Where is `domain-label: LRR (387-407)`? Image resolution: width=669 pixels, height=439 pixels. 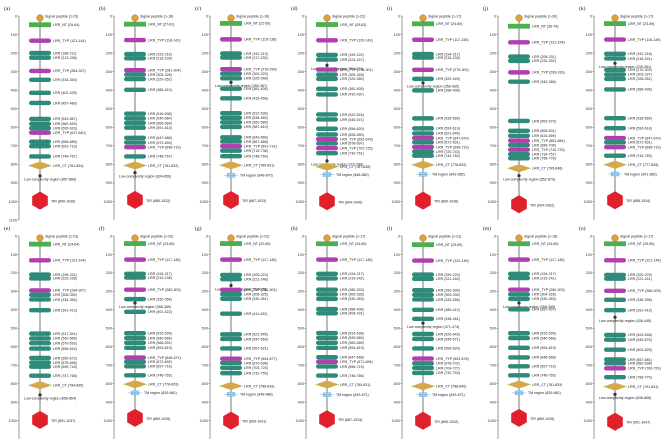 domain-label: LRR (387-407) is located at coordinates (544, 310).